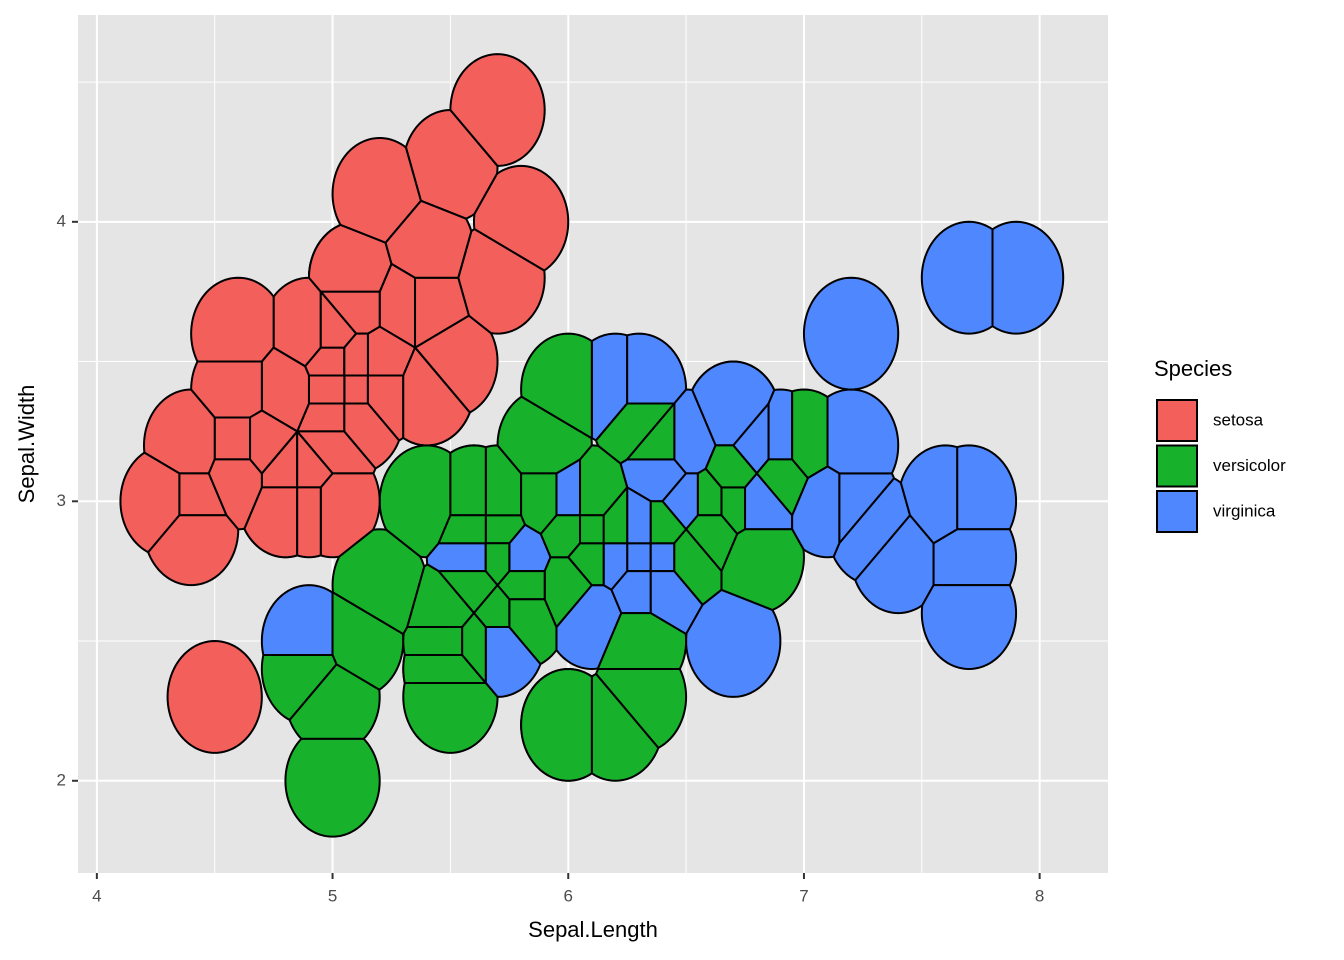  What do you see at coordinates (1244, 510) in the screenshot?
I see `legend-label: virginica` at bounding box center [1244, 510].